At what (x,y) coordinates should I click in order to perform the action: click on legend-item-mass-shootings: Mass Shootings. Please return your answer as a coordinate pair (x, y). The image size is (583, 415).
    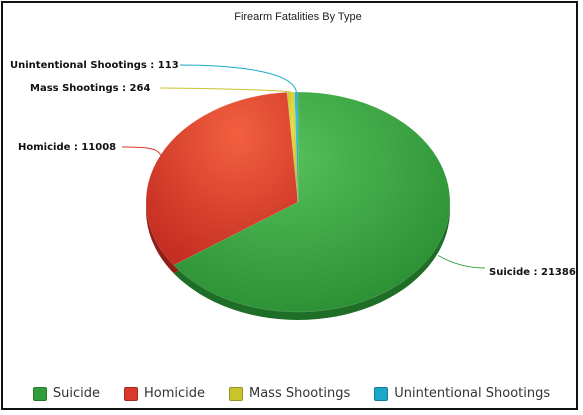
    Looking at the image, I should click on (289, 393).